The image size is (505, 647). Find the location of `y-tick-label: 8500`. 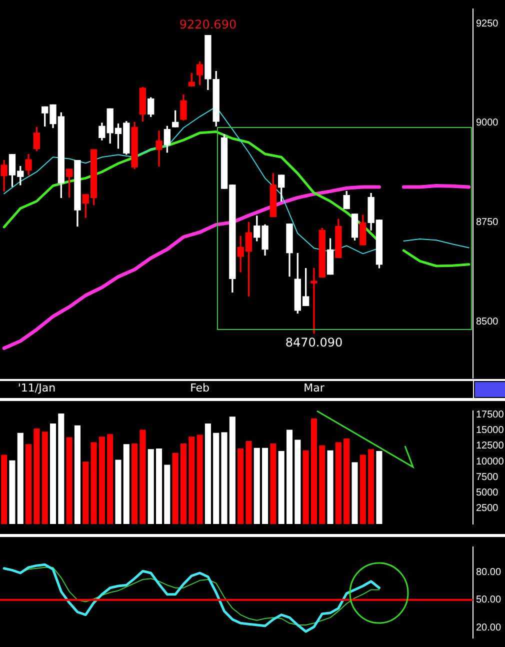

y-tick-label: 8500 is located at coordinates (487, 322).